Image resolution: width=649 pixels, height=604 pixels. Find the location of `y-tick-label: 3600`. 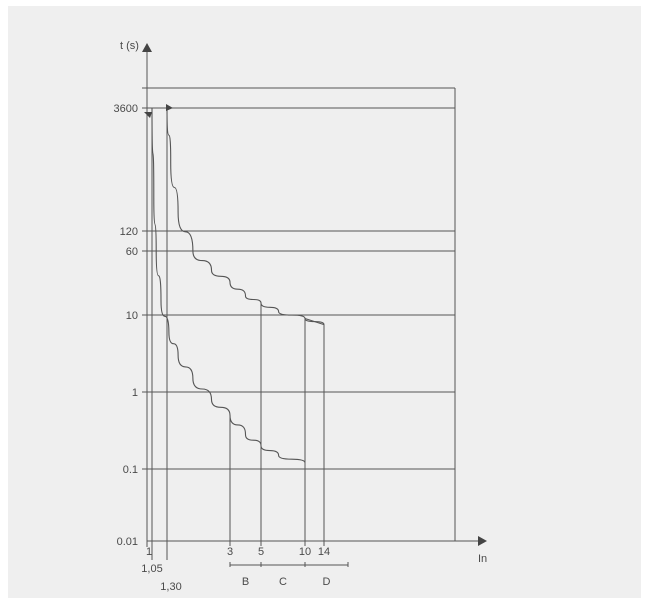

y-tick-label: 3600 is located at coordinates (126, 109).